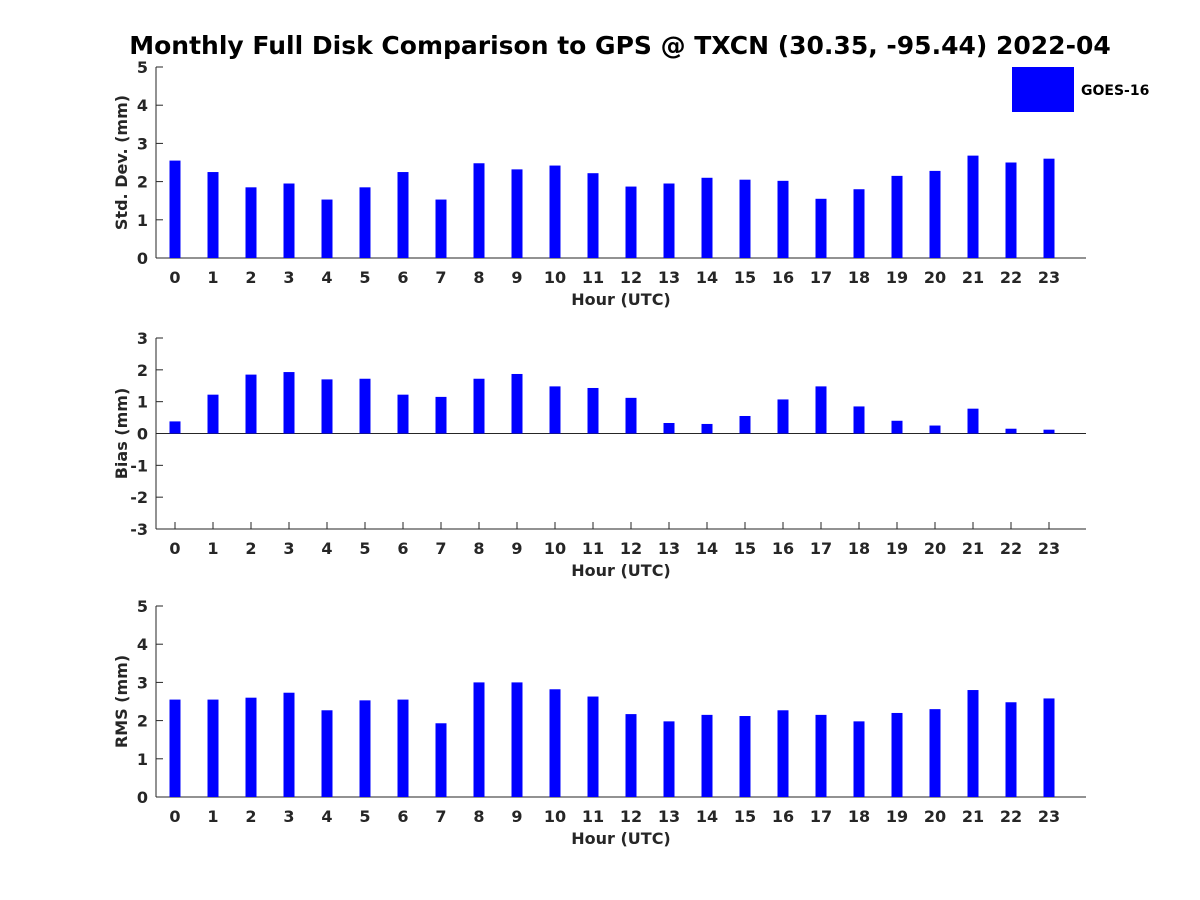  I want to click on rms-mm-x-tick-label: 11, so click(593, 816).